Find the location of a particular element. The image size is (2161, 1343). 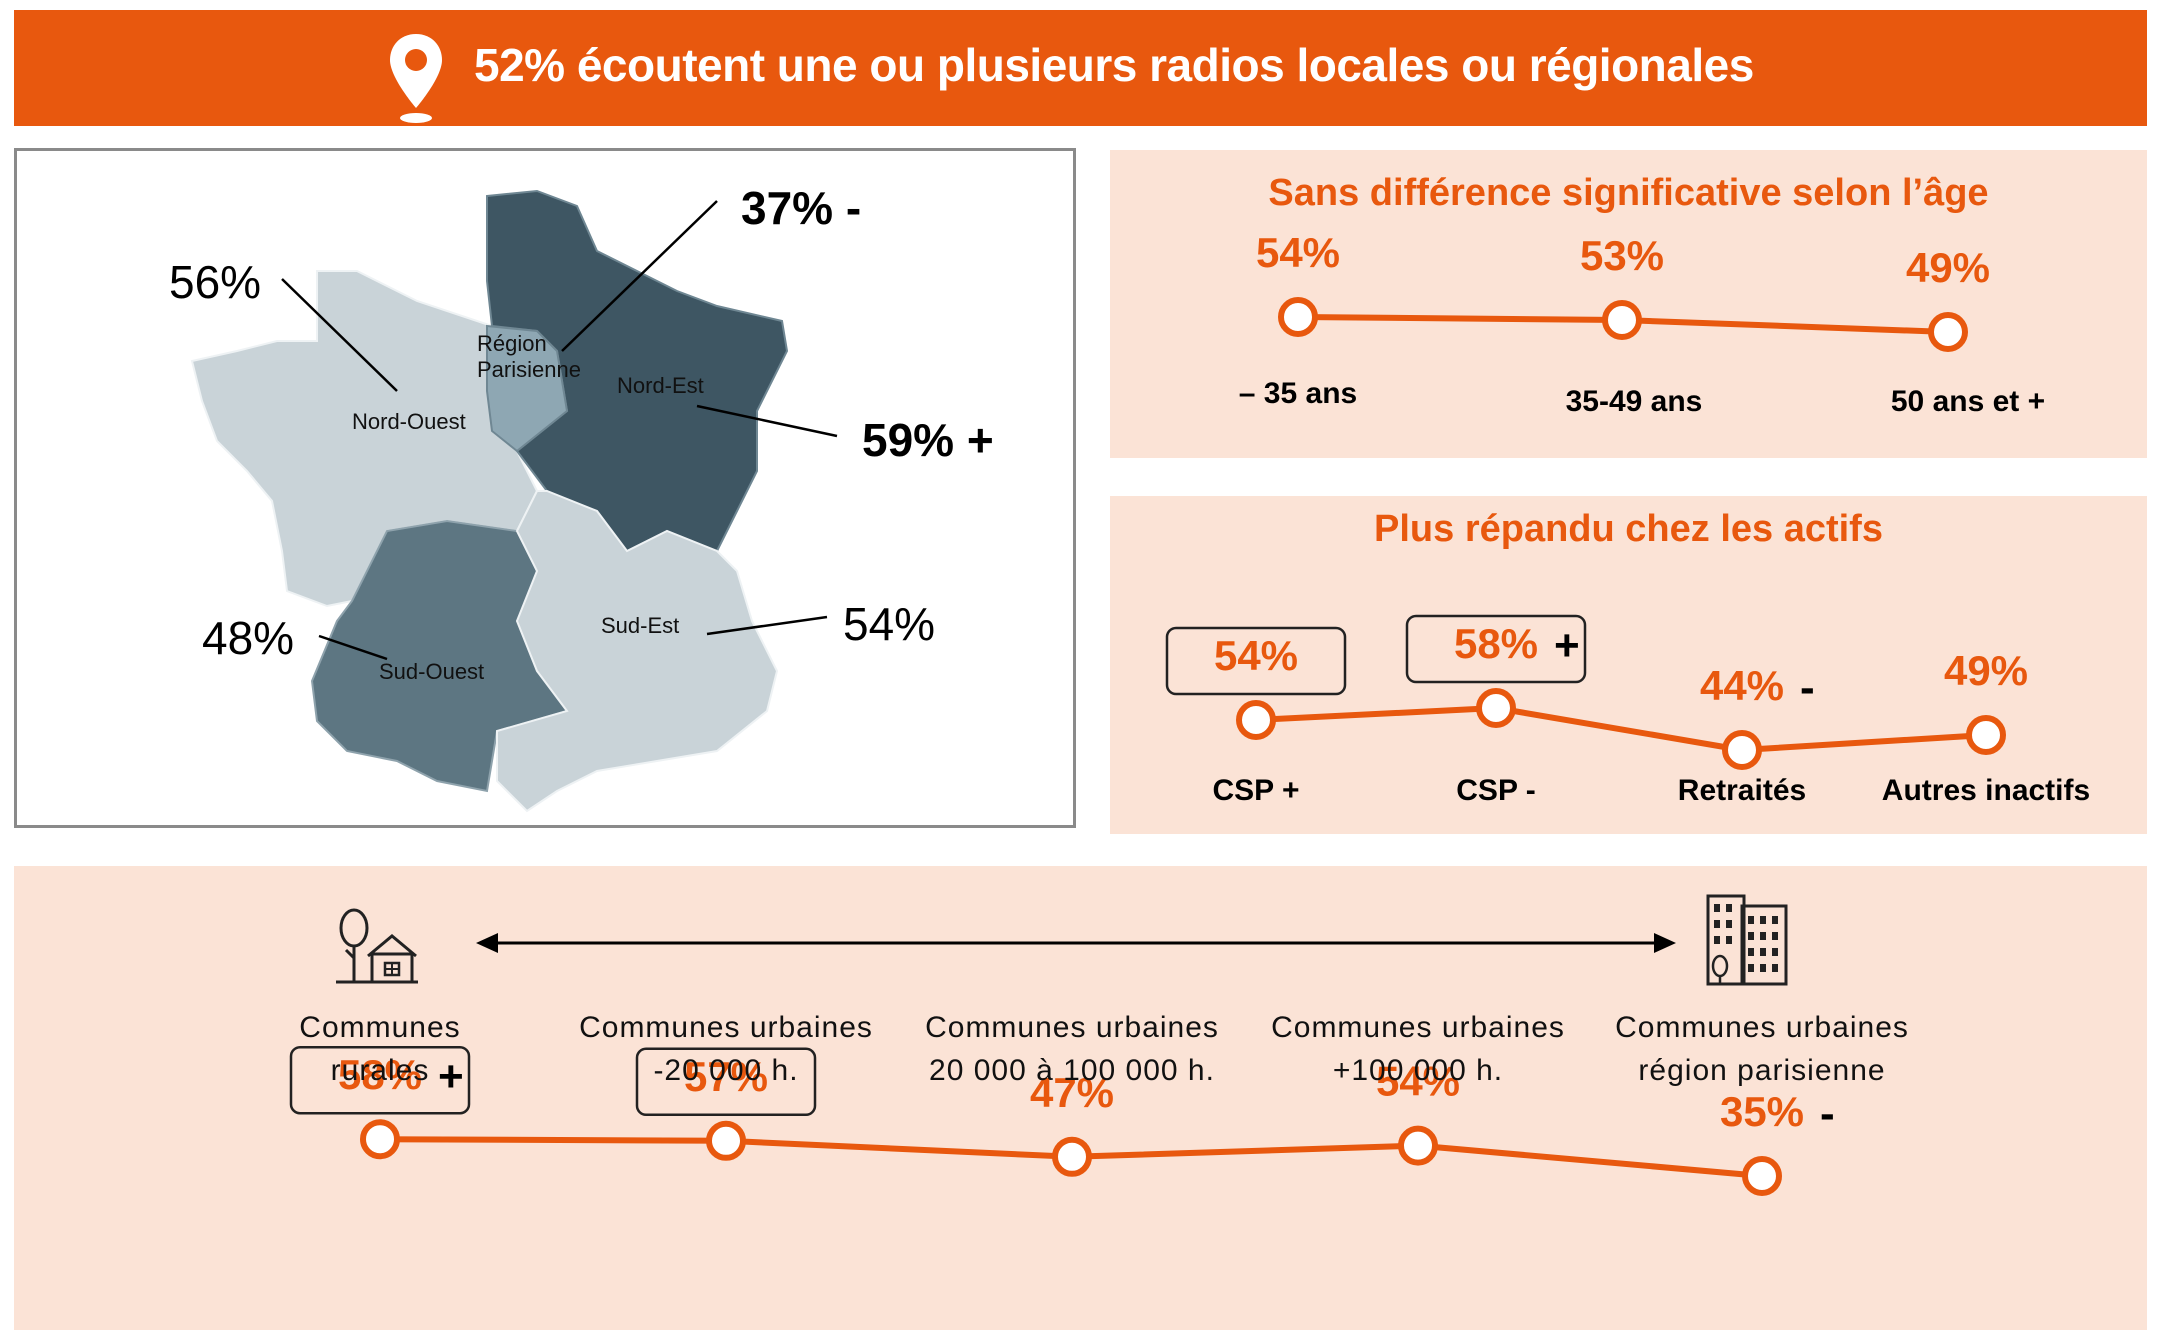

category-label: CSP - is located at coordinates (1495, 790).